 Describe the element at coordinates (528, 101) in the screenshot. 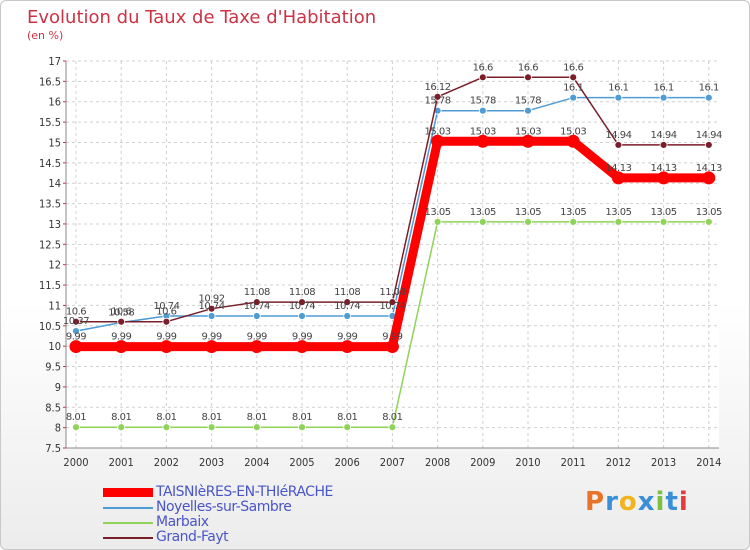

I see `data-label: 15.78` at that location.